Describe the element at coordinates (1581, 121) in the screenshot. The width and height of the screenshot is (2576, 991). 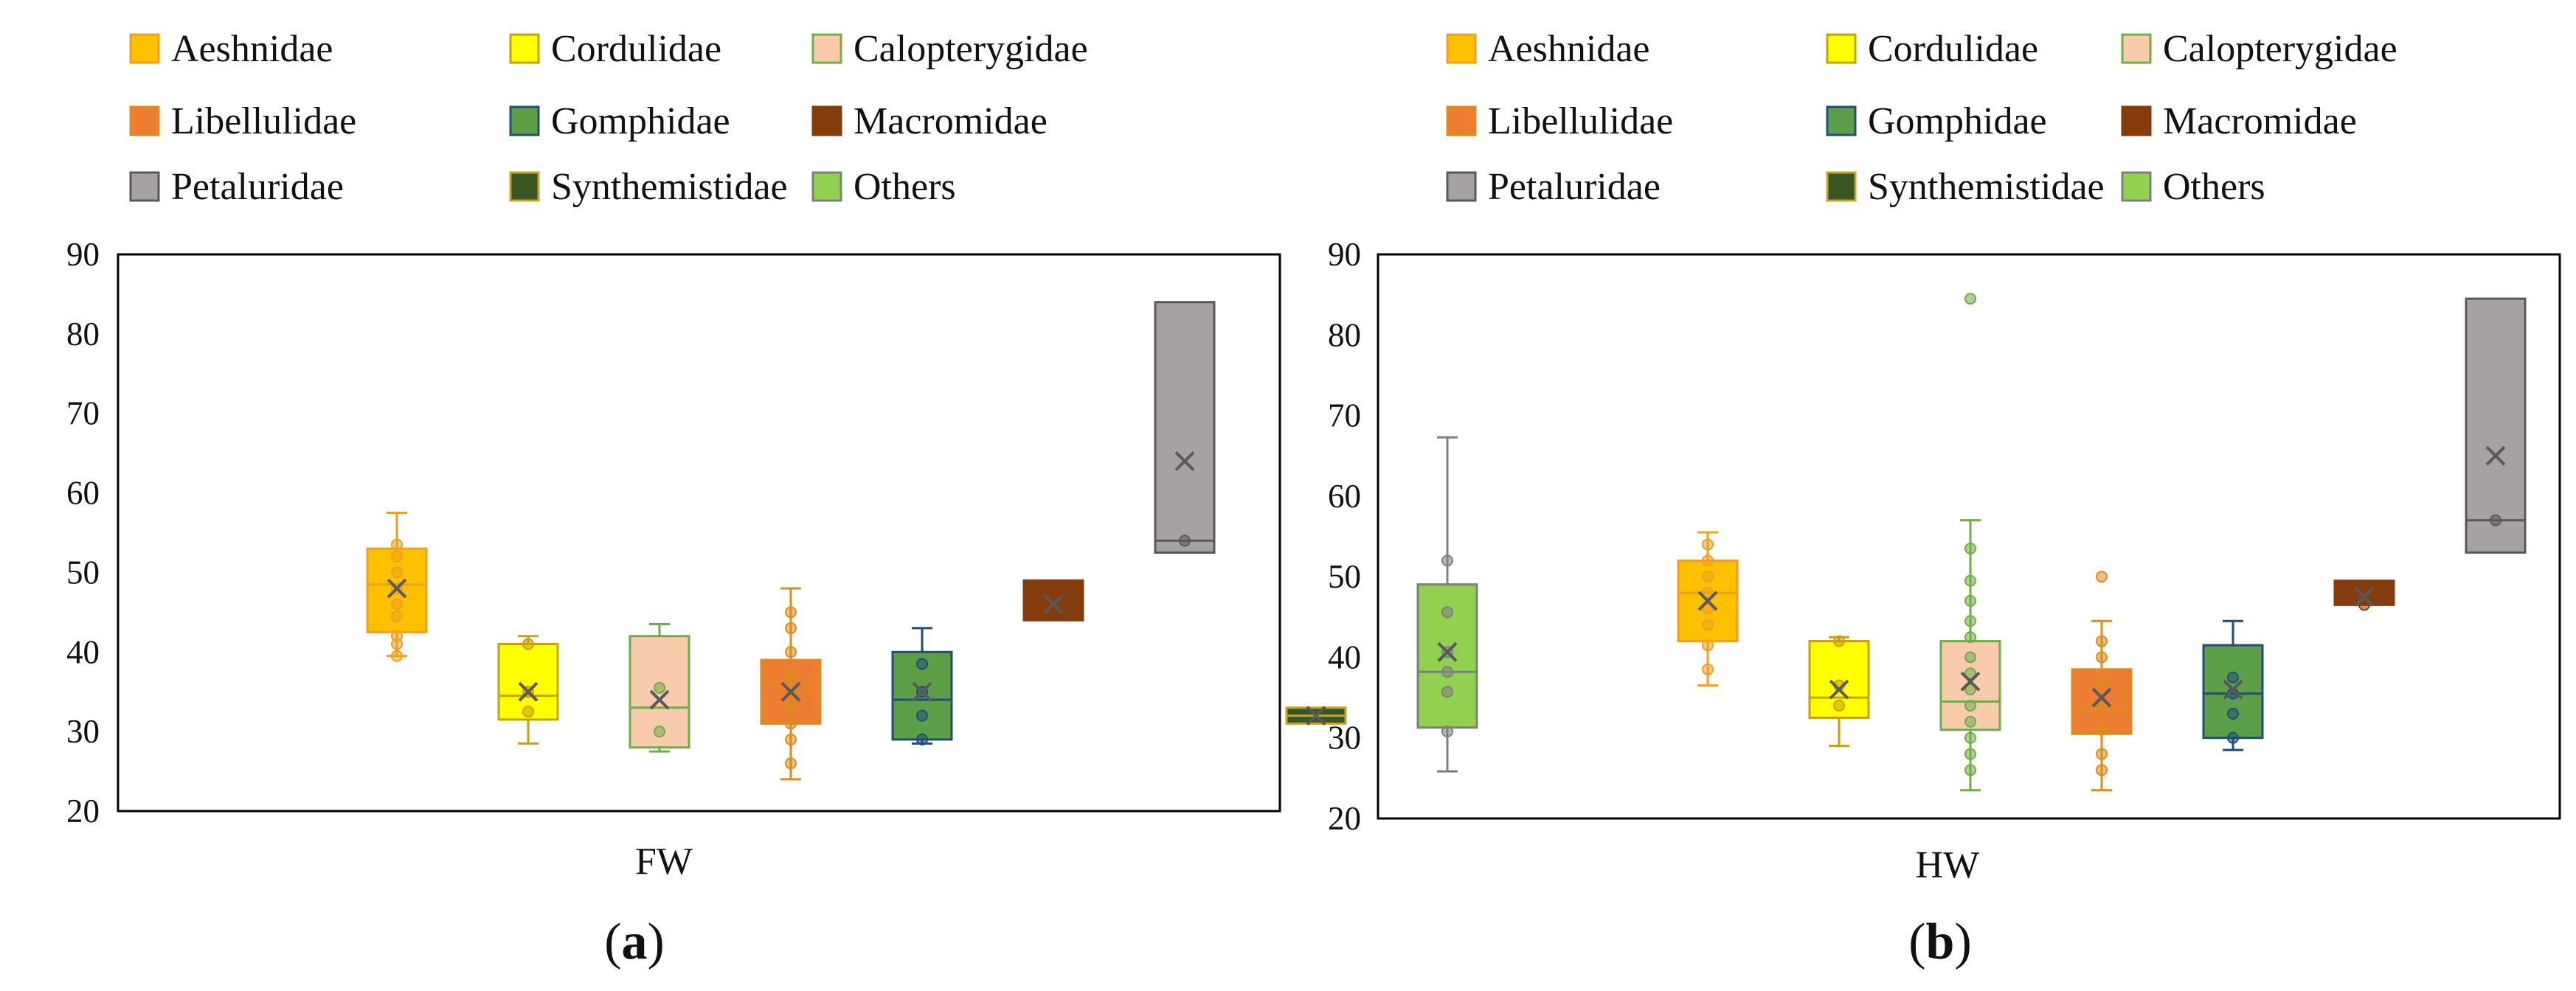
I see `legend-label: Libellulidae` at that location.